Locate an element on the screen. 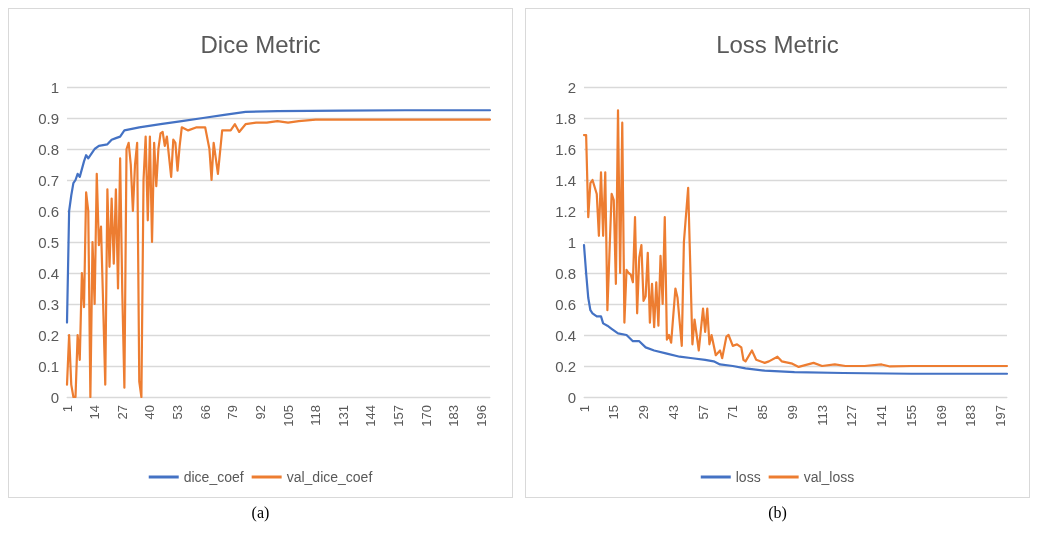  x-tick-label: 92 is located at coordinates (260, 412).